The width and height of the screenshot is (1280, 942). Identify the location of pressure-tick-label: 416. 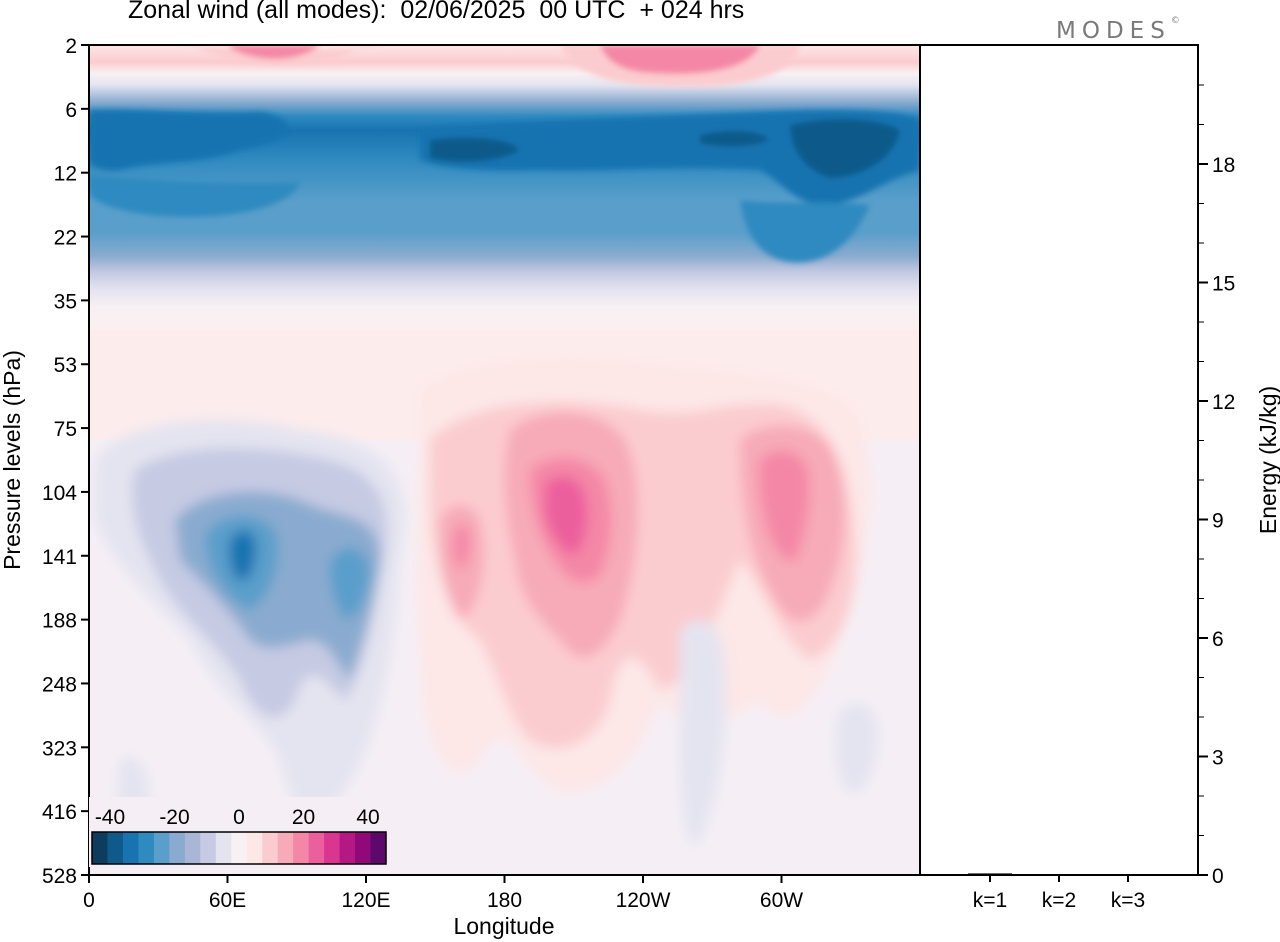
(59, 812).